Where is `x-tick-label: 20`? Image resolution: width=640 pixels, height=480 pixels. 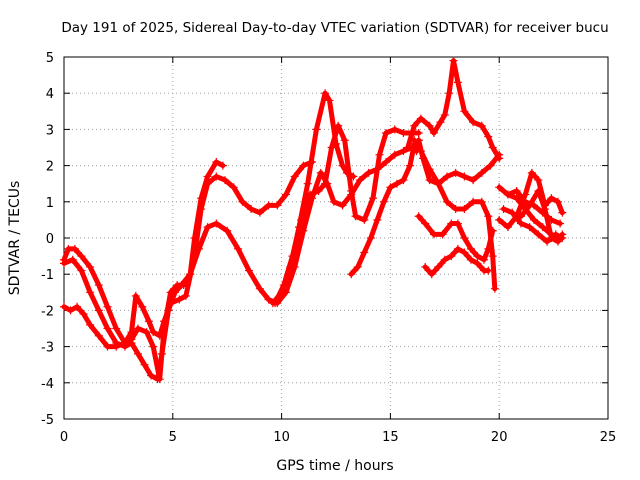
x-tick-label: 20 is located at coordinates (499, 437).